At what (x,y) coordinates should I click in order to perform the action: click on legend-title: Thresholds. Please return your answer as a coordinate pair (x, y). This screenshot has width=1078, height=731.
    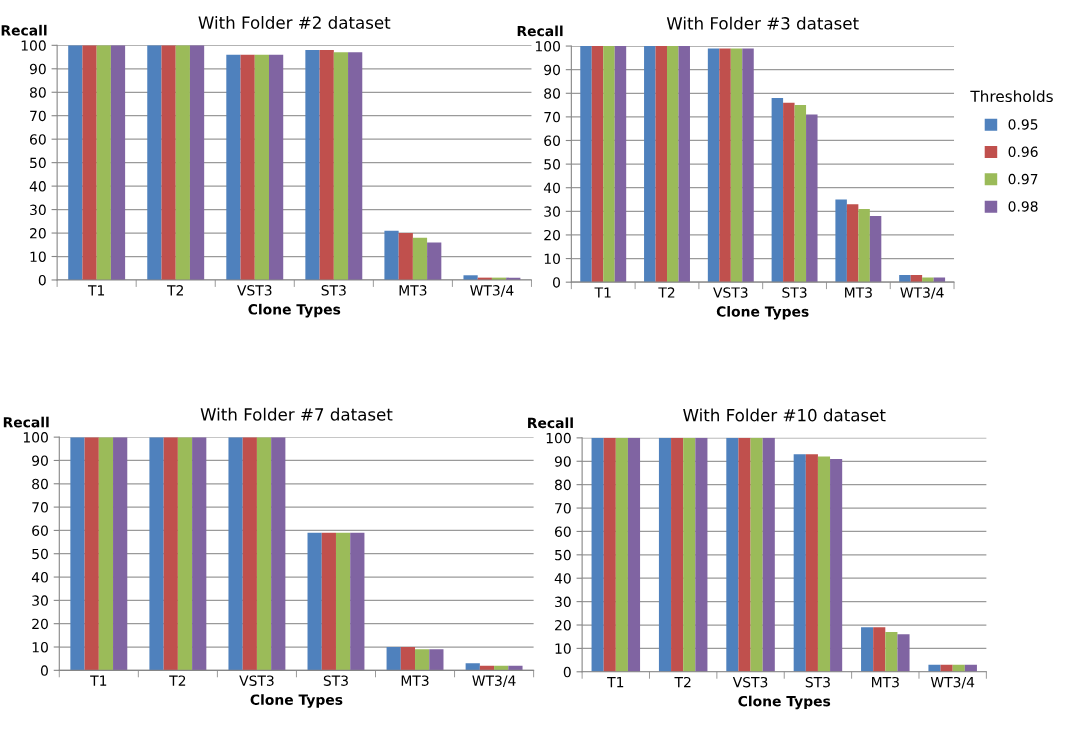
    Looking at the image, I should click on (1011, 96).